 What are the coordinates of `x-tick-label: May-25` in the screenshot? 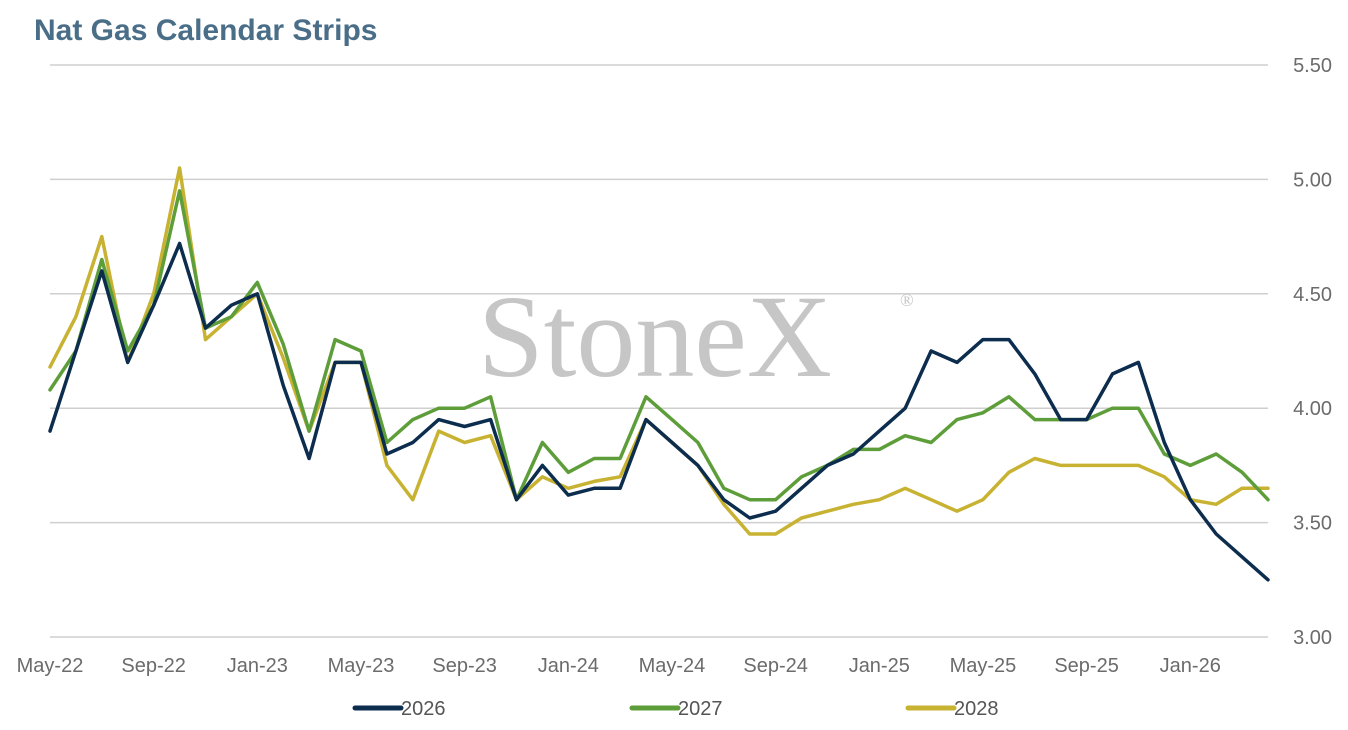 It's located at (983, 666).